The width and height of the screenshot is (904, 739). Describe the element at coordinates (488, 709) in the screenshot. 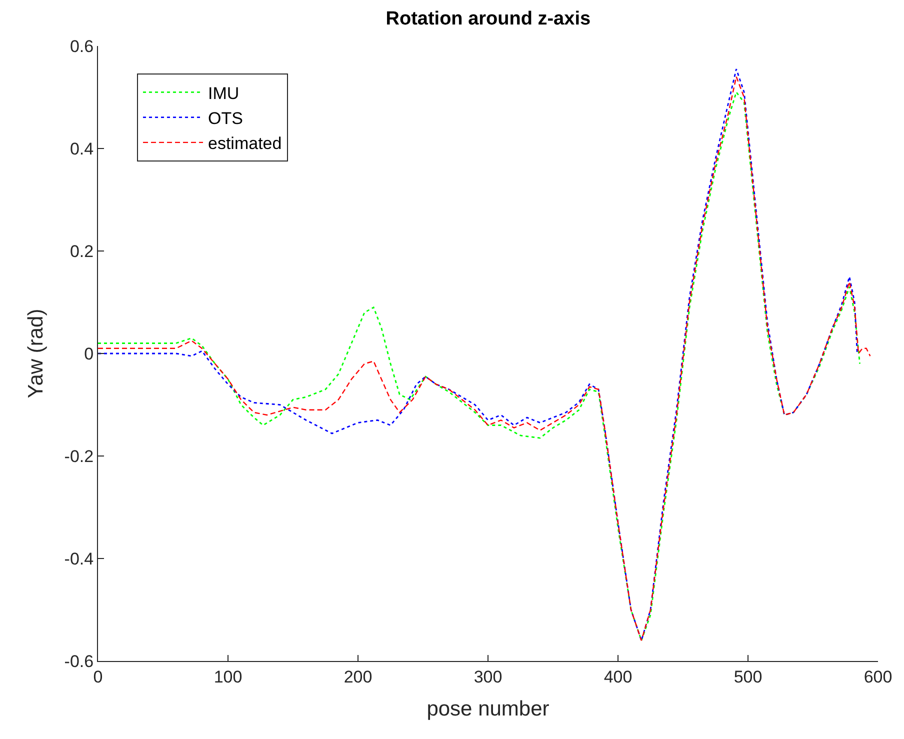

I see `x-axis-title: pose number` at that location.